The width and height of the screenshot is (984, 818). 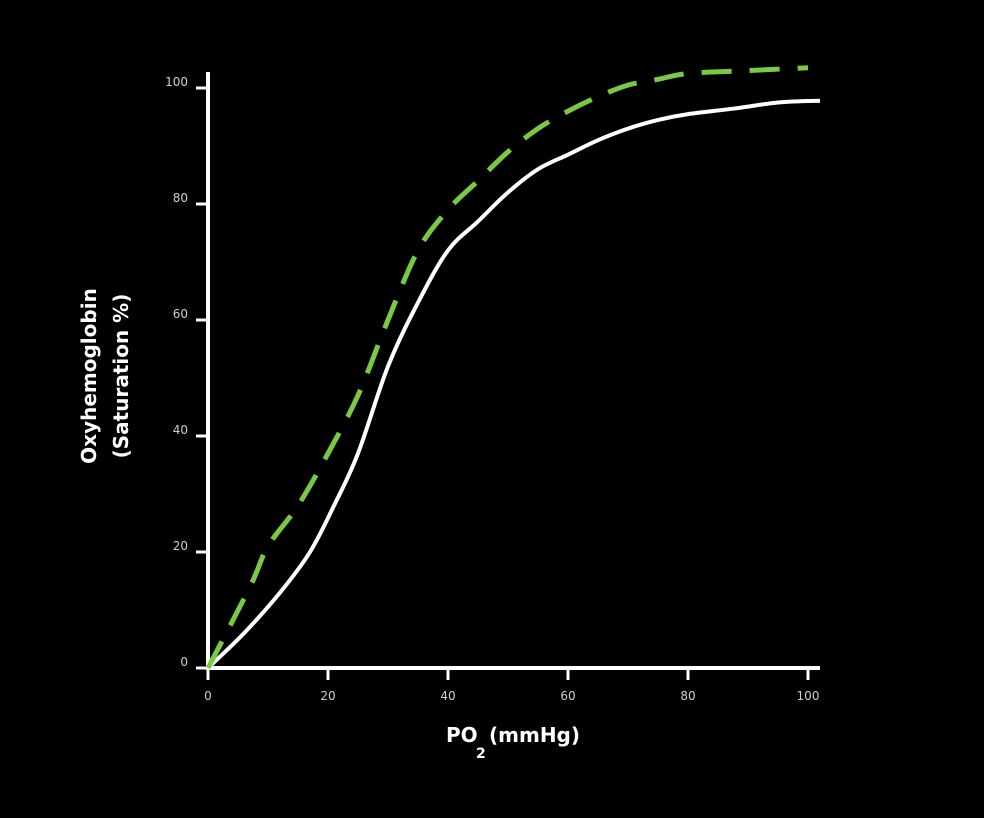 I want to click on y-tick-label: 0, so click(x=184, y=662).